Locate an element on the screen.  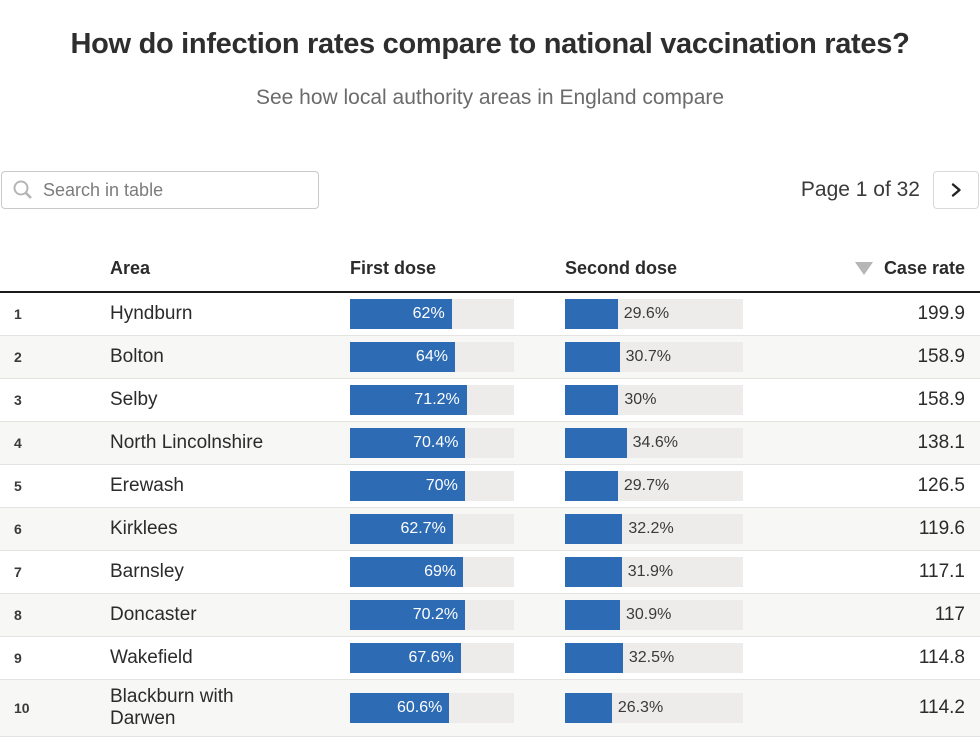
first-dose-bar: 67.6% is located at coordinates (432, 658).